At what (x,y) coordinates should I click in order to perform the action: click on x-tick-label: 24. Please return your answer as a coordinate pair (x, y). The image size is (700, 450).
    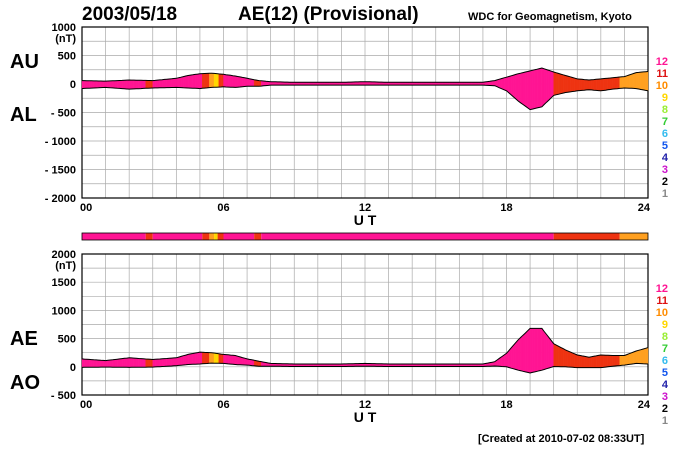
    Looking at the image, I should click on (644, 208).